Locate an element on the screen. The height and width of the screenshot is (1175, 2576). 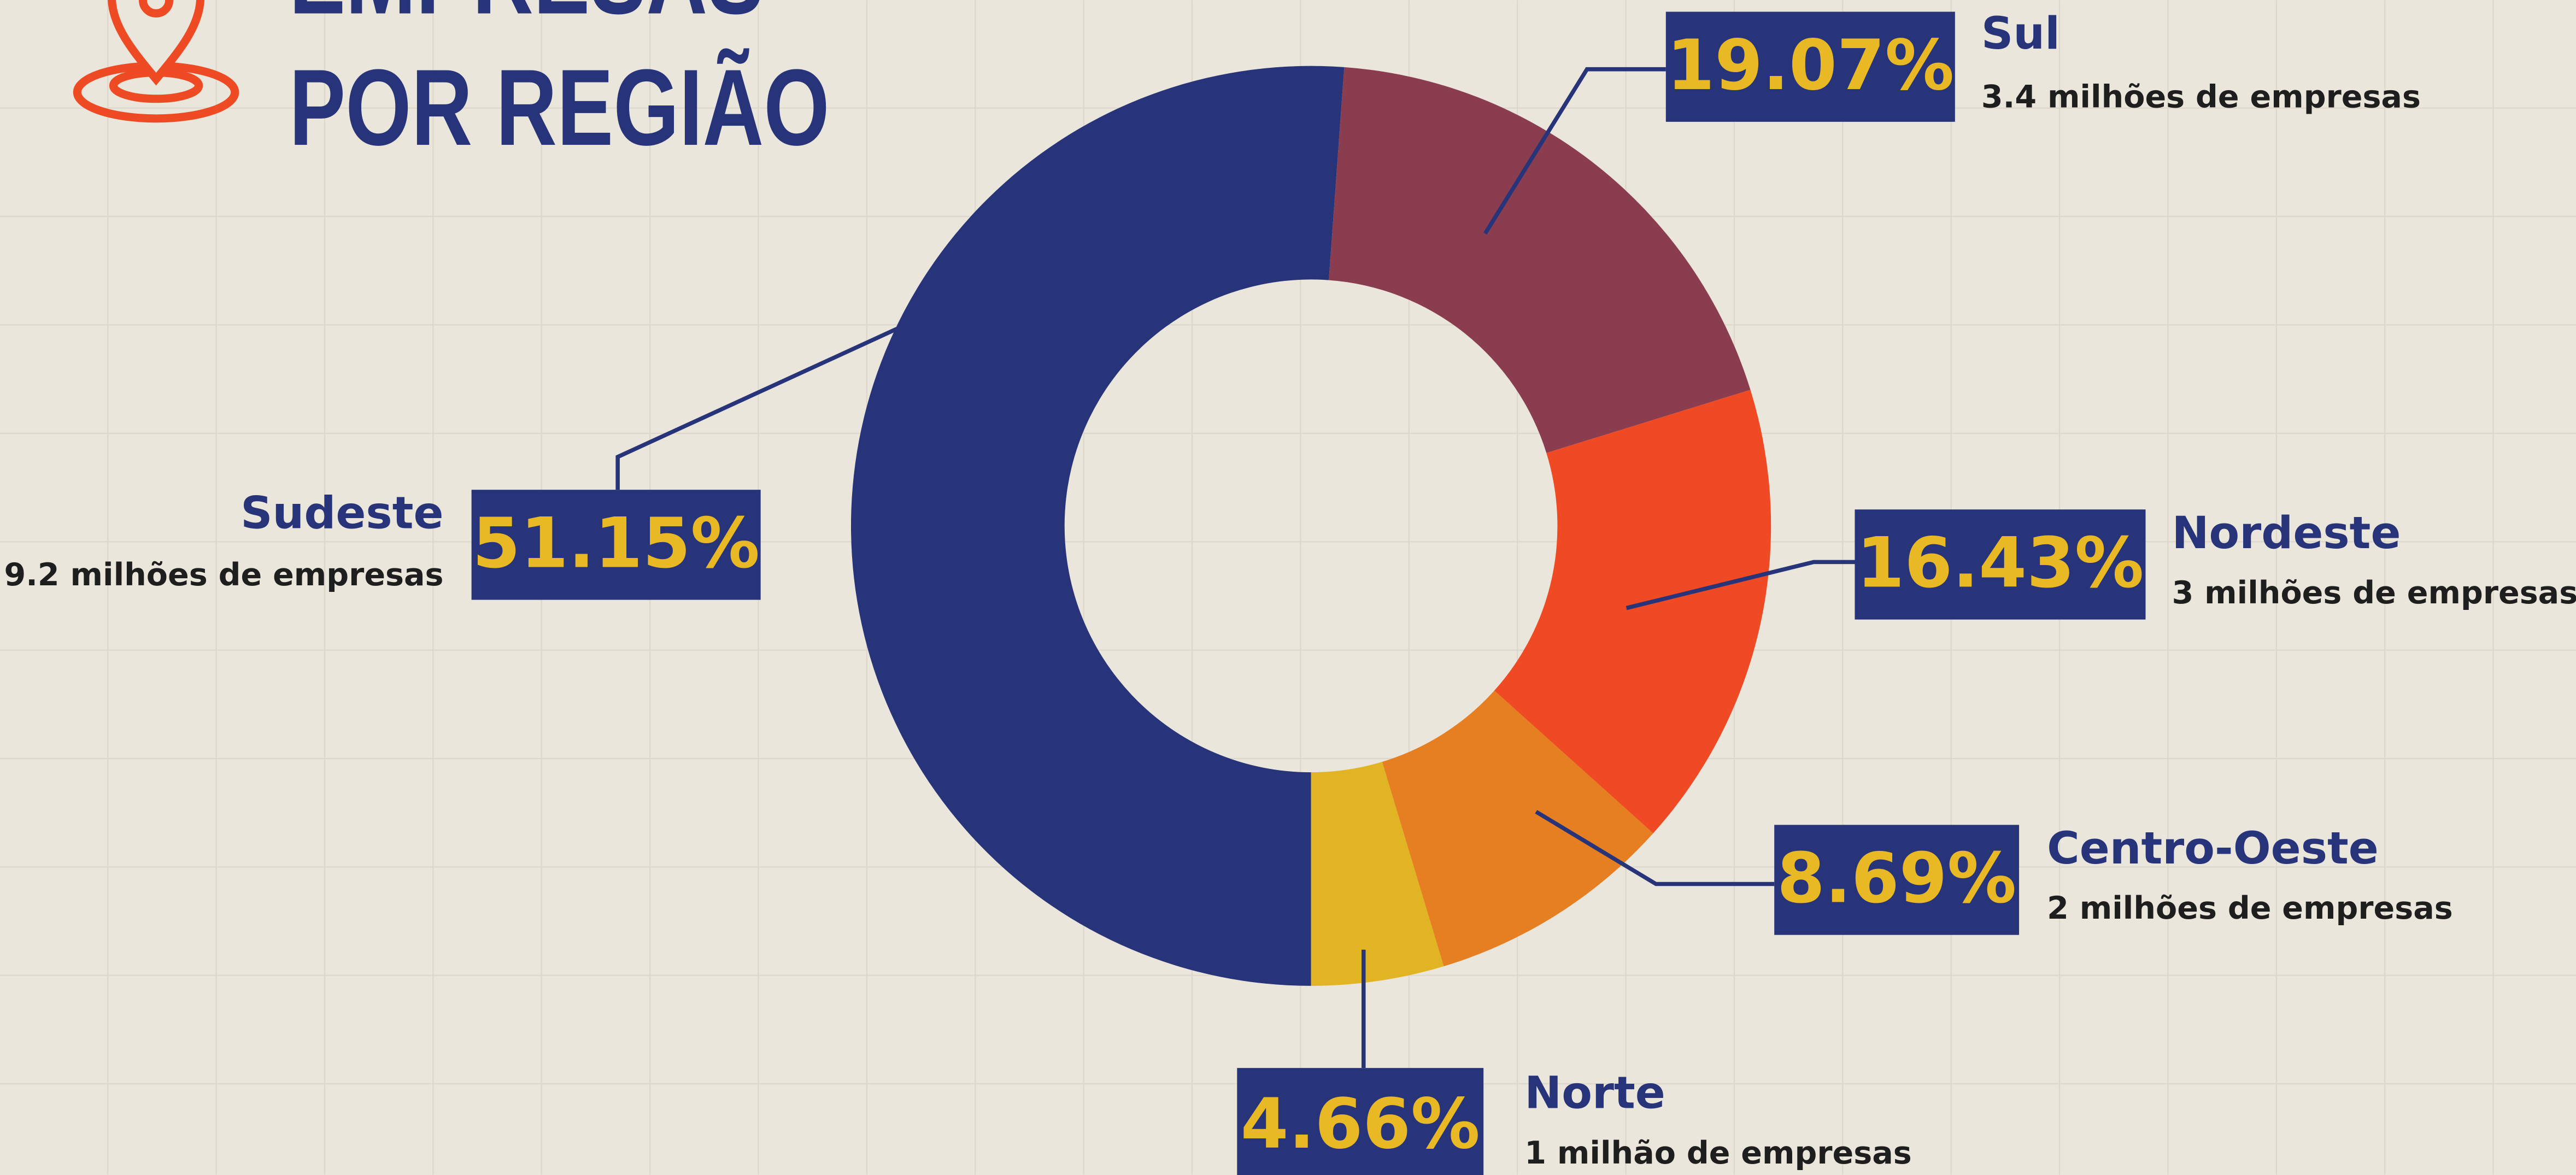
category-description: 1 milhão de empresas is located at coordinates (1718, 1153).